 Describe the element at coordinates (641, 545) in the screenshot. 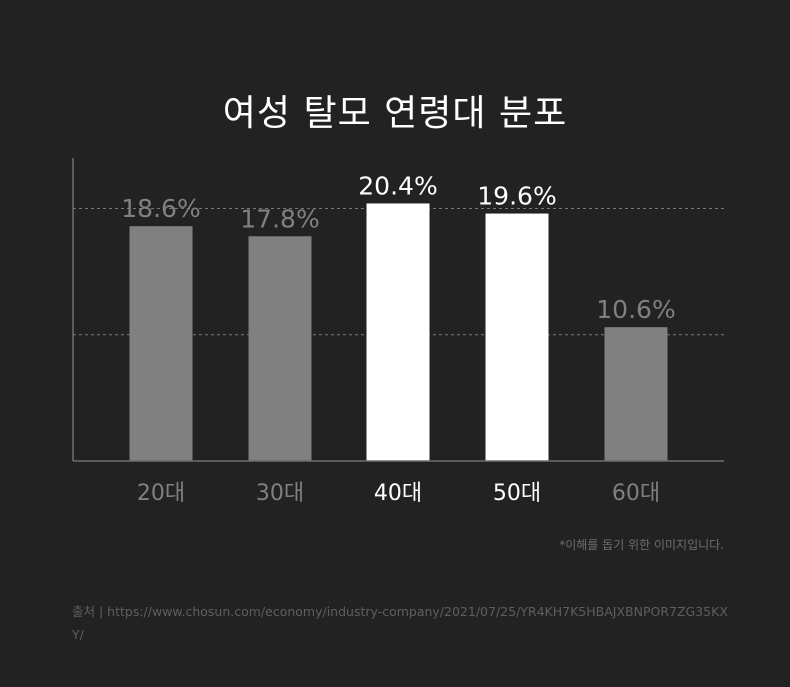

I see `disclaimer-note: *이해를 돕기 위한 이미지입니다.` at that location.